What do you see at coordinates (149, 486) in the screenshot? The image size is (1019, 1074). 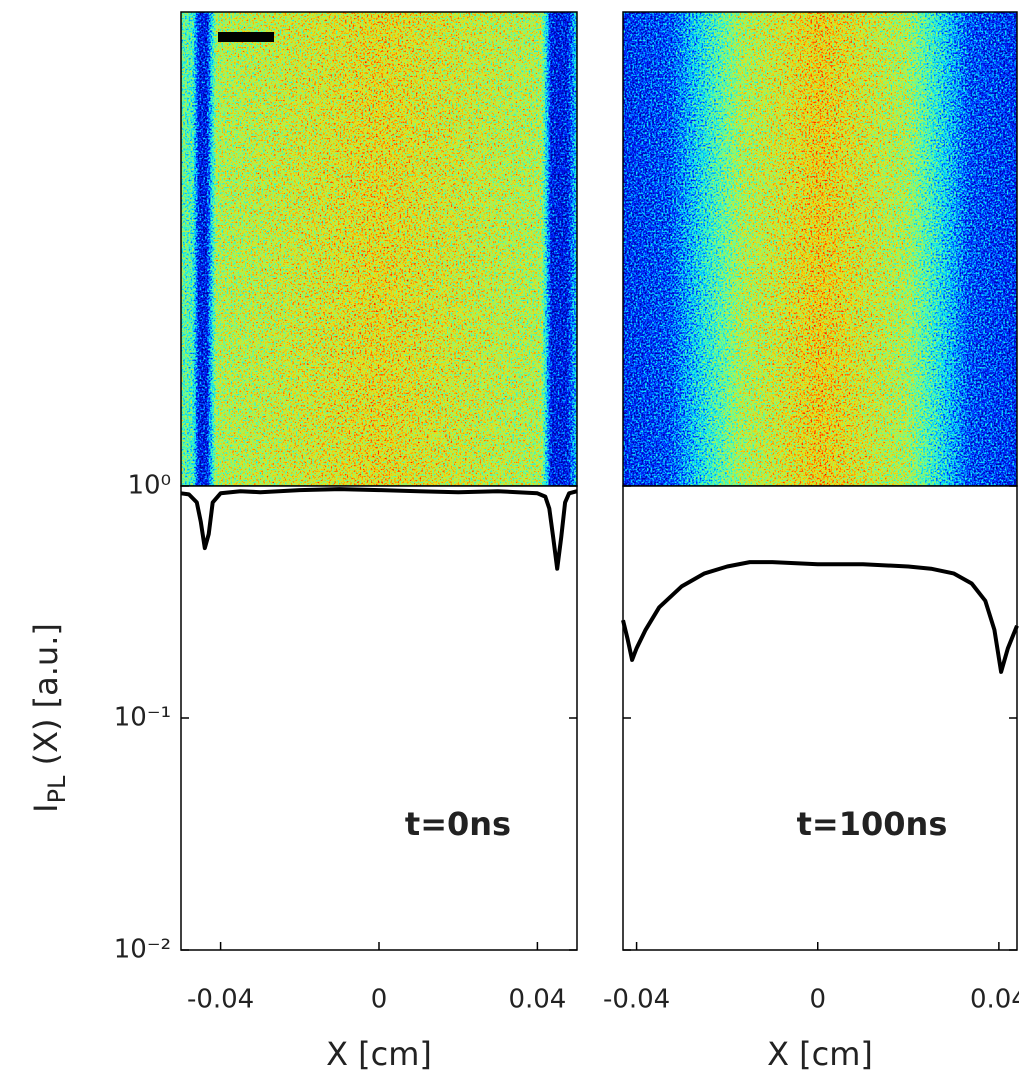 I see `y-tick-label: 10⁰` at bounding box center [149, 486].